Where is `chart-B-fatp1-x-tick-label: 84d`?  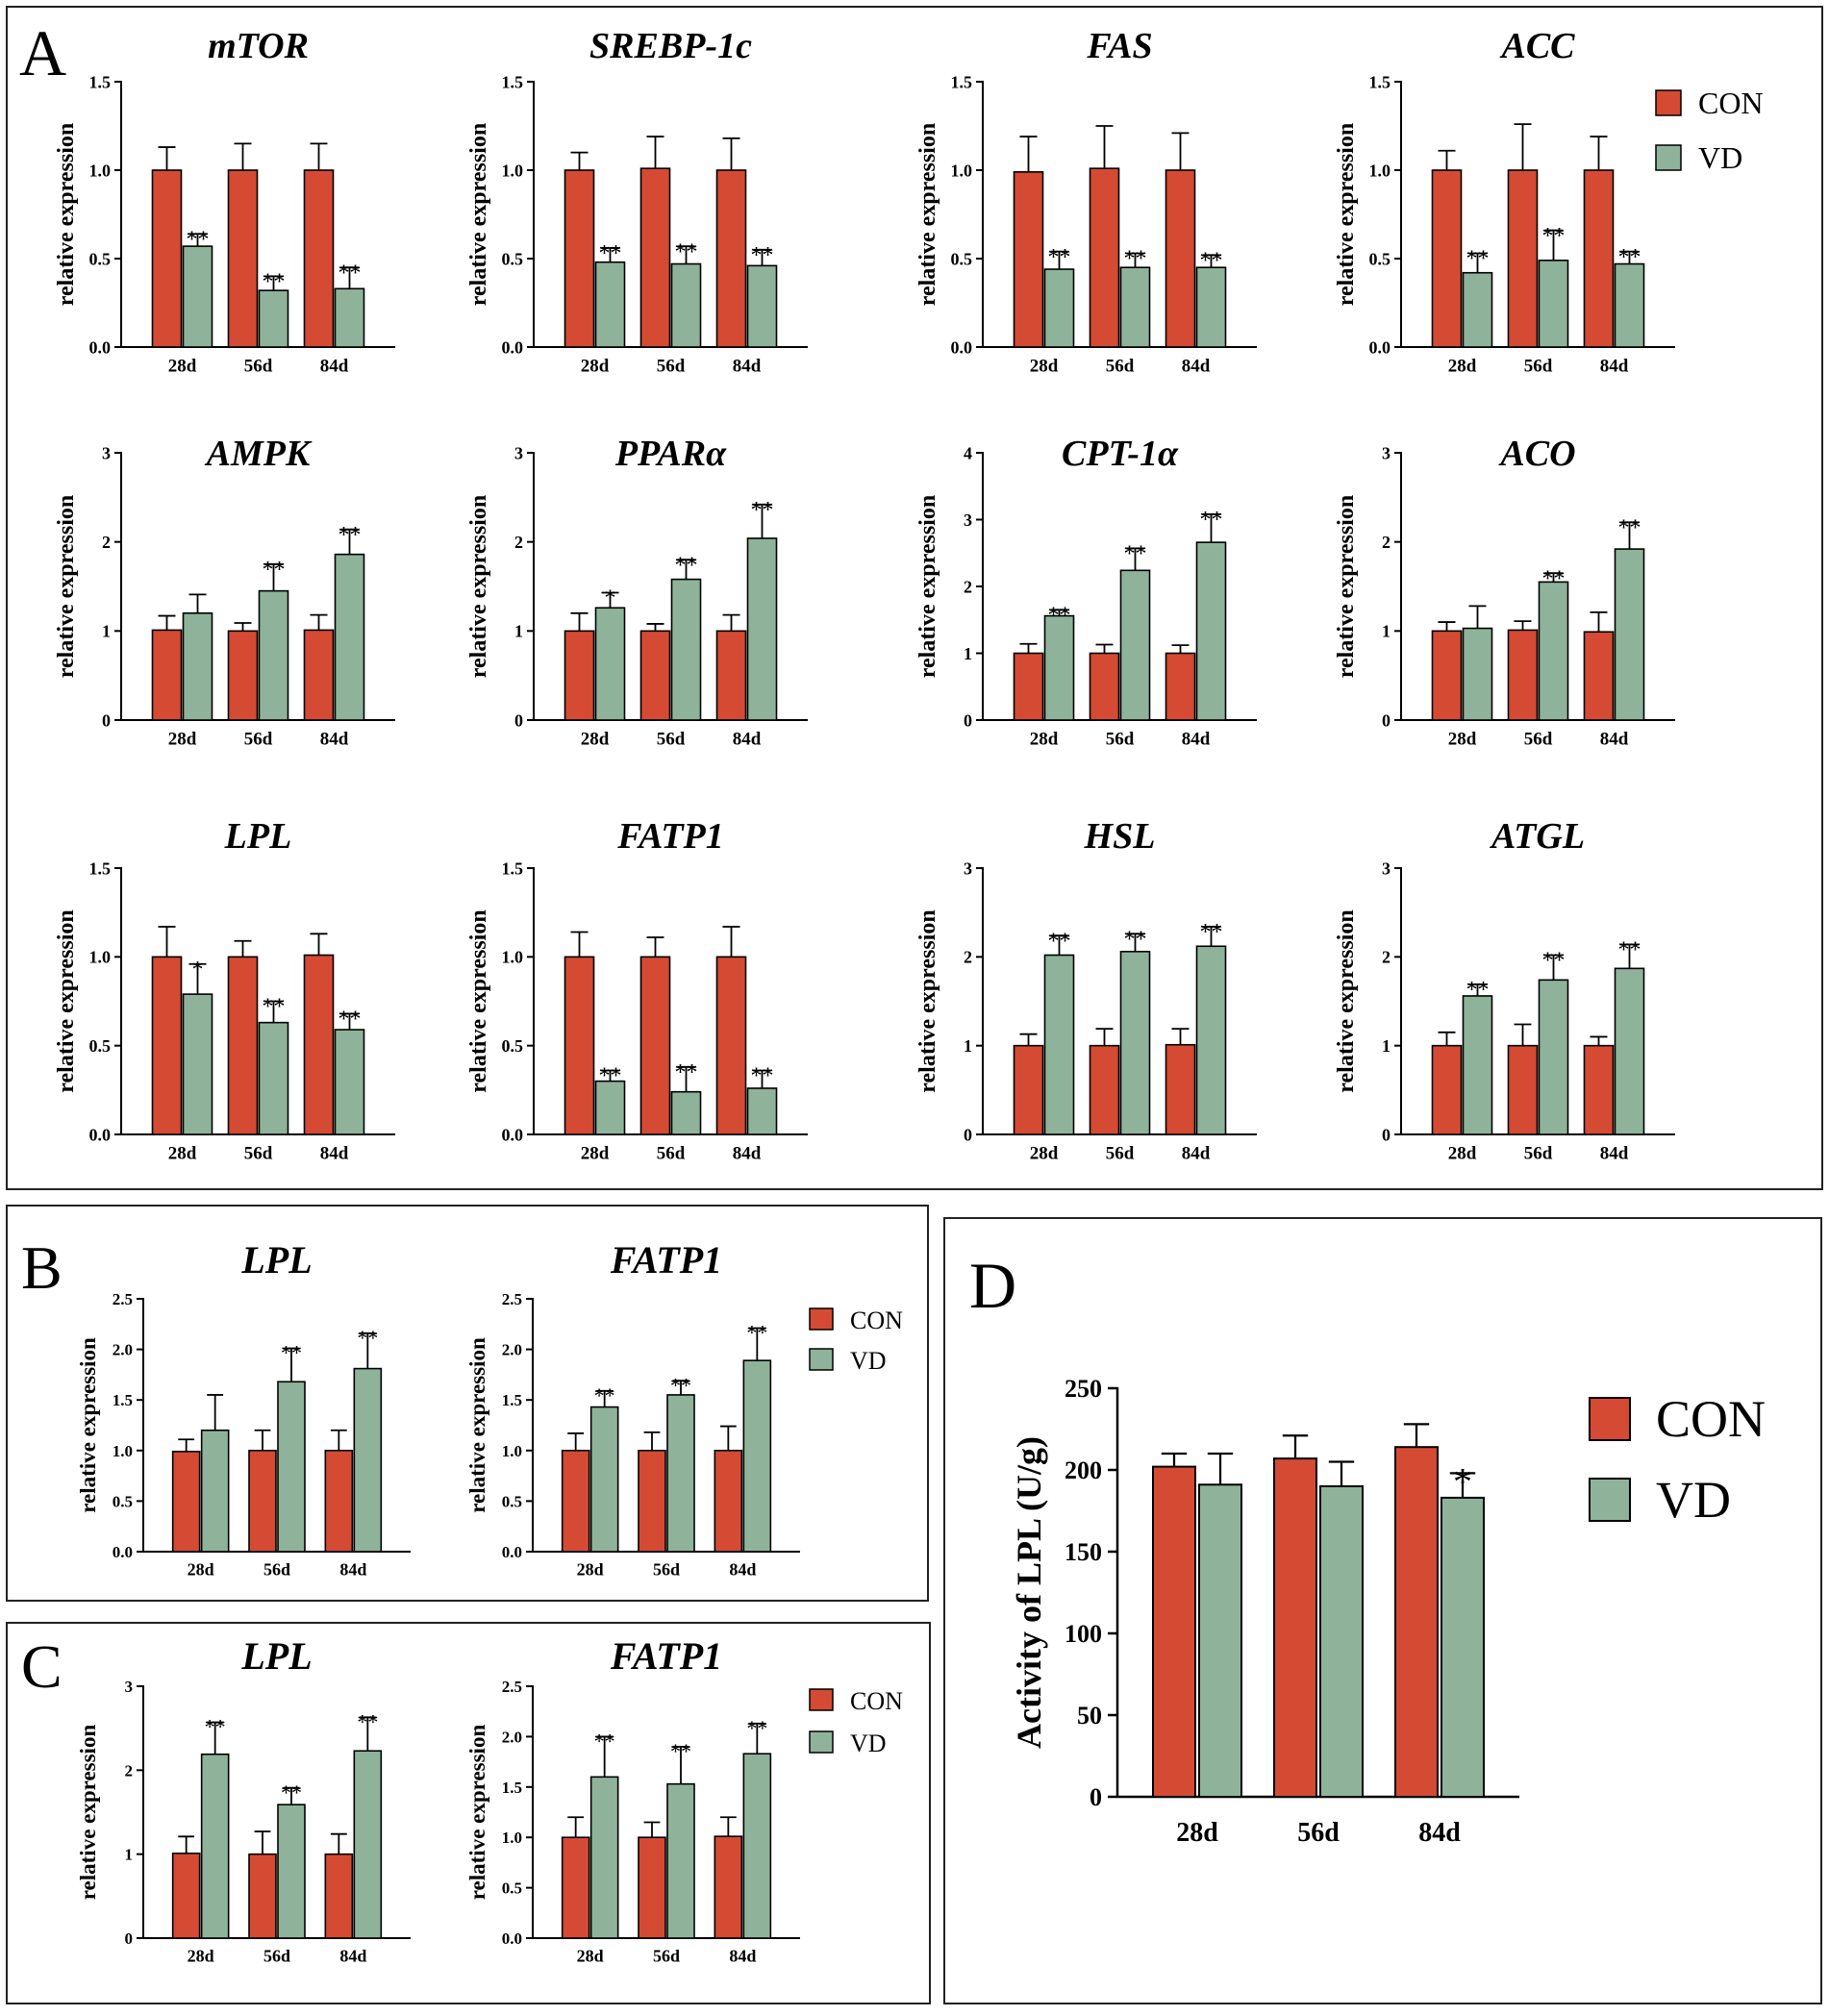 chart-B-fatp1-x-tick-label: 84d is located at coordinates (742, 1569).